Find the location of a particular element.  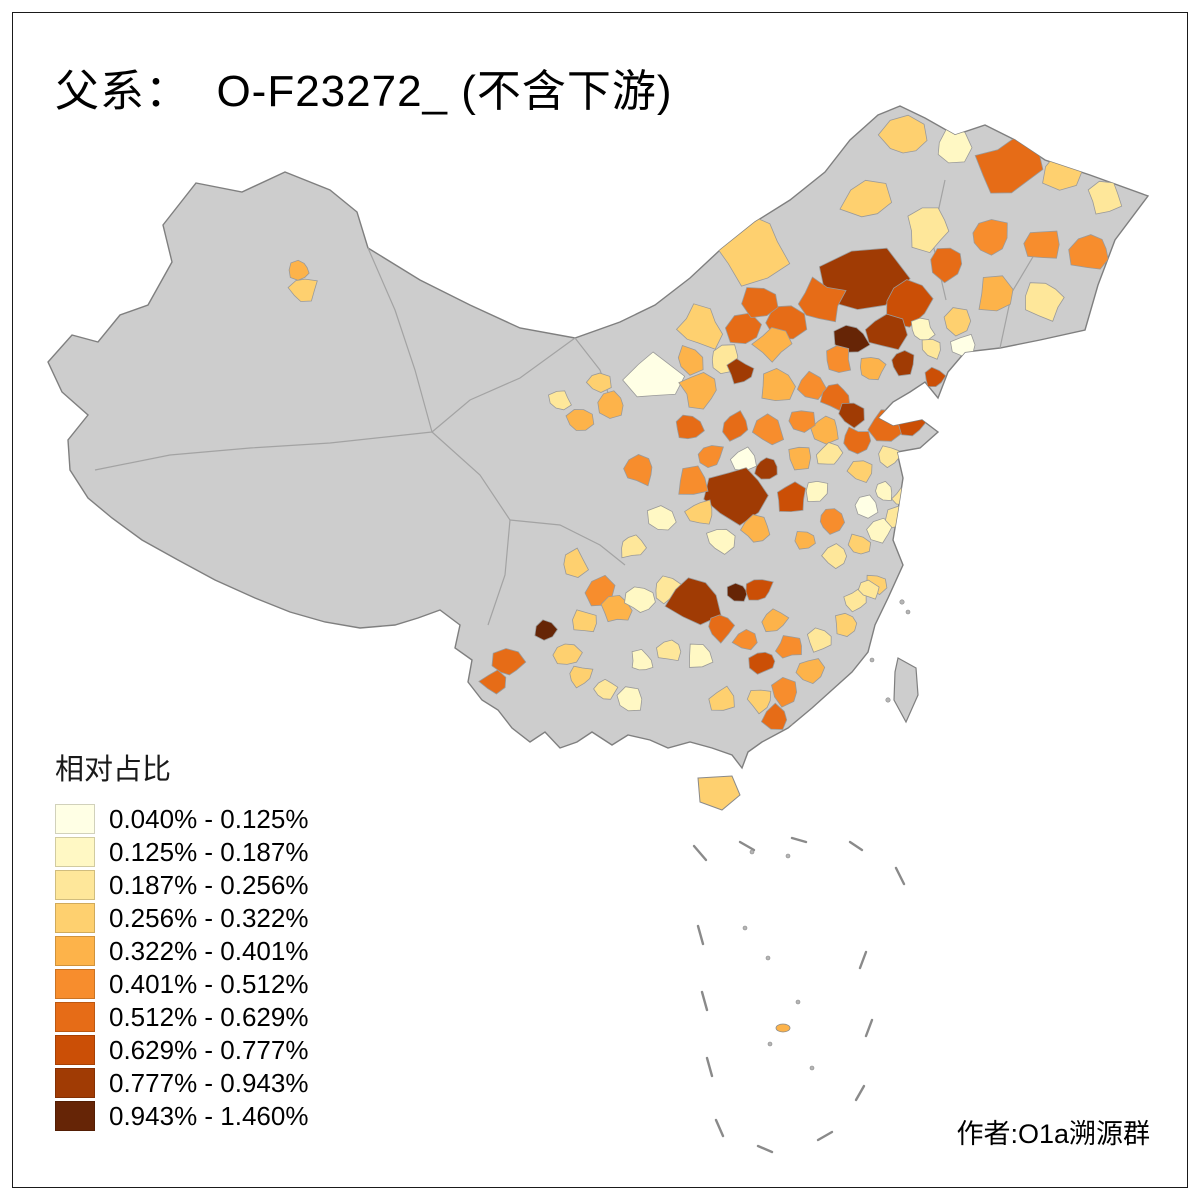

colored-islet is located at coordinates (783, 1028).